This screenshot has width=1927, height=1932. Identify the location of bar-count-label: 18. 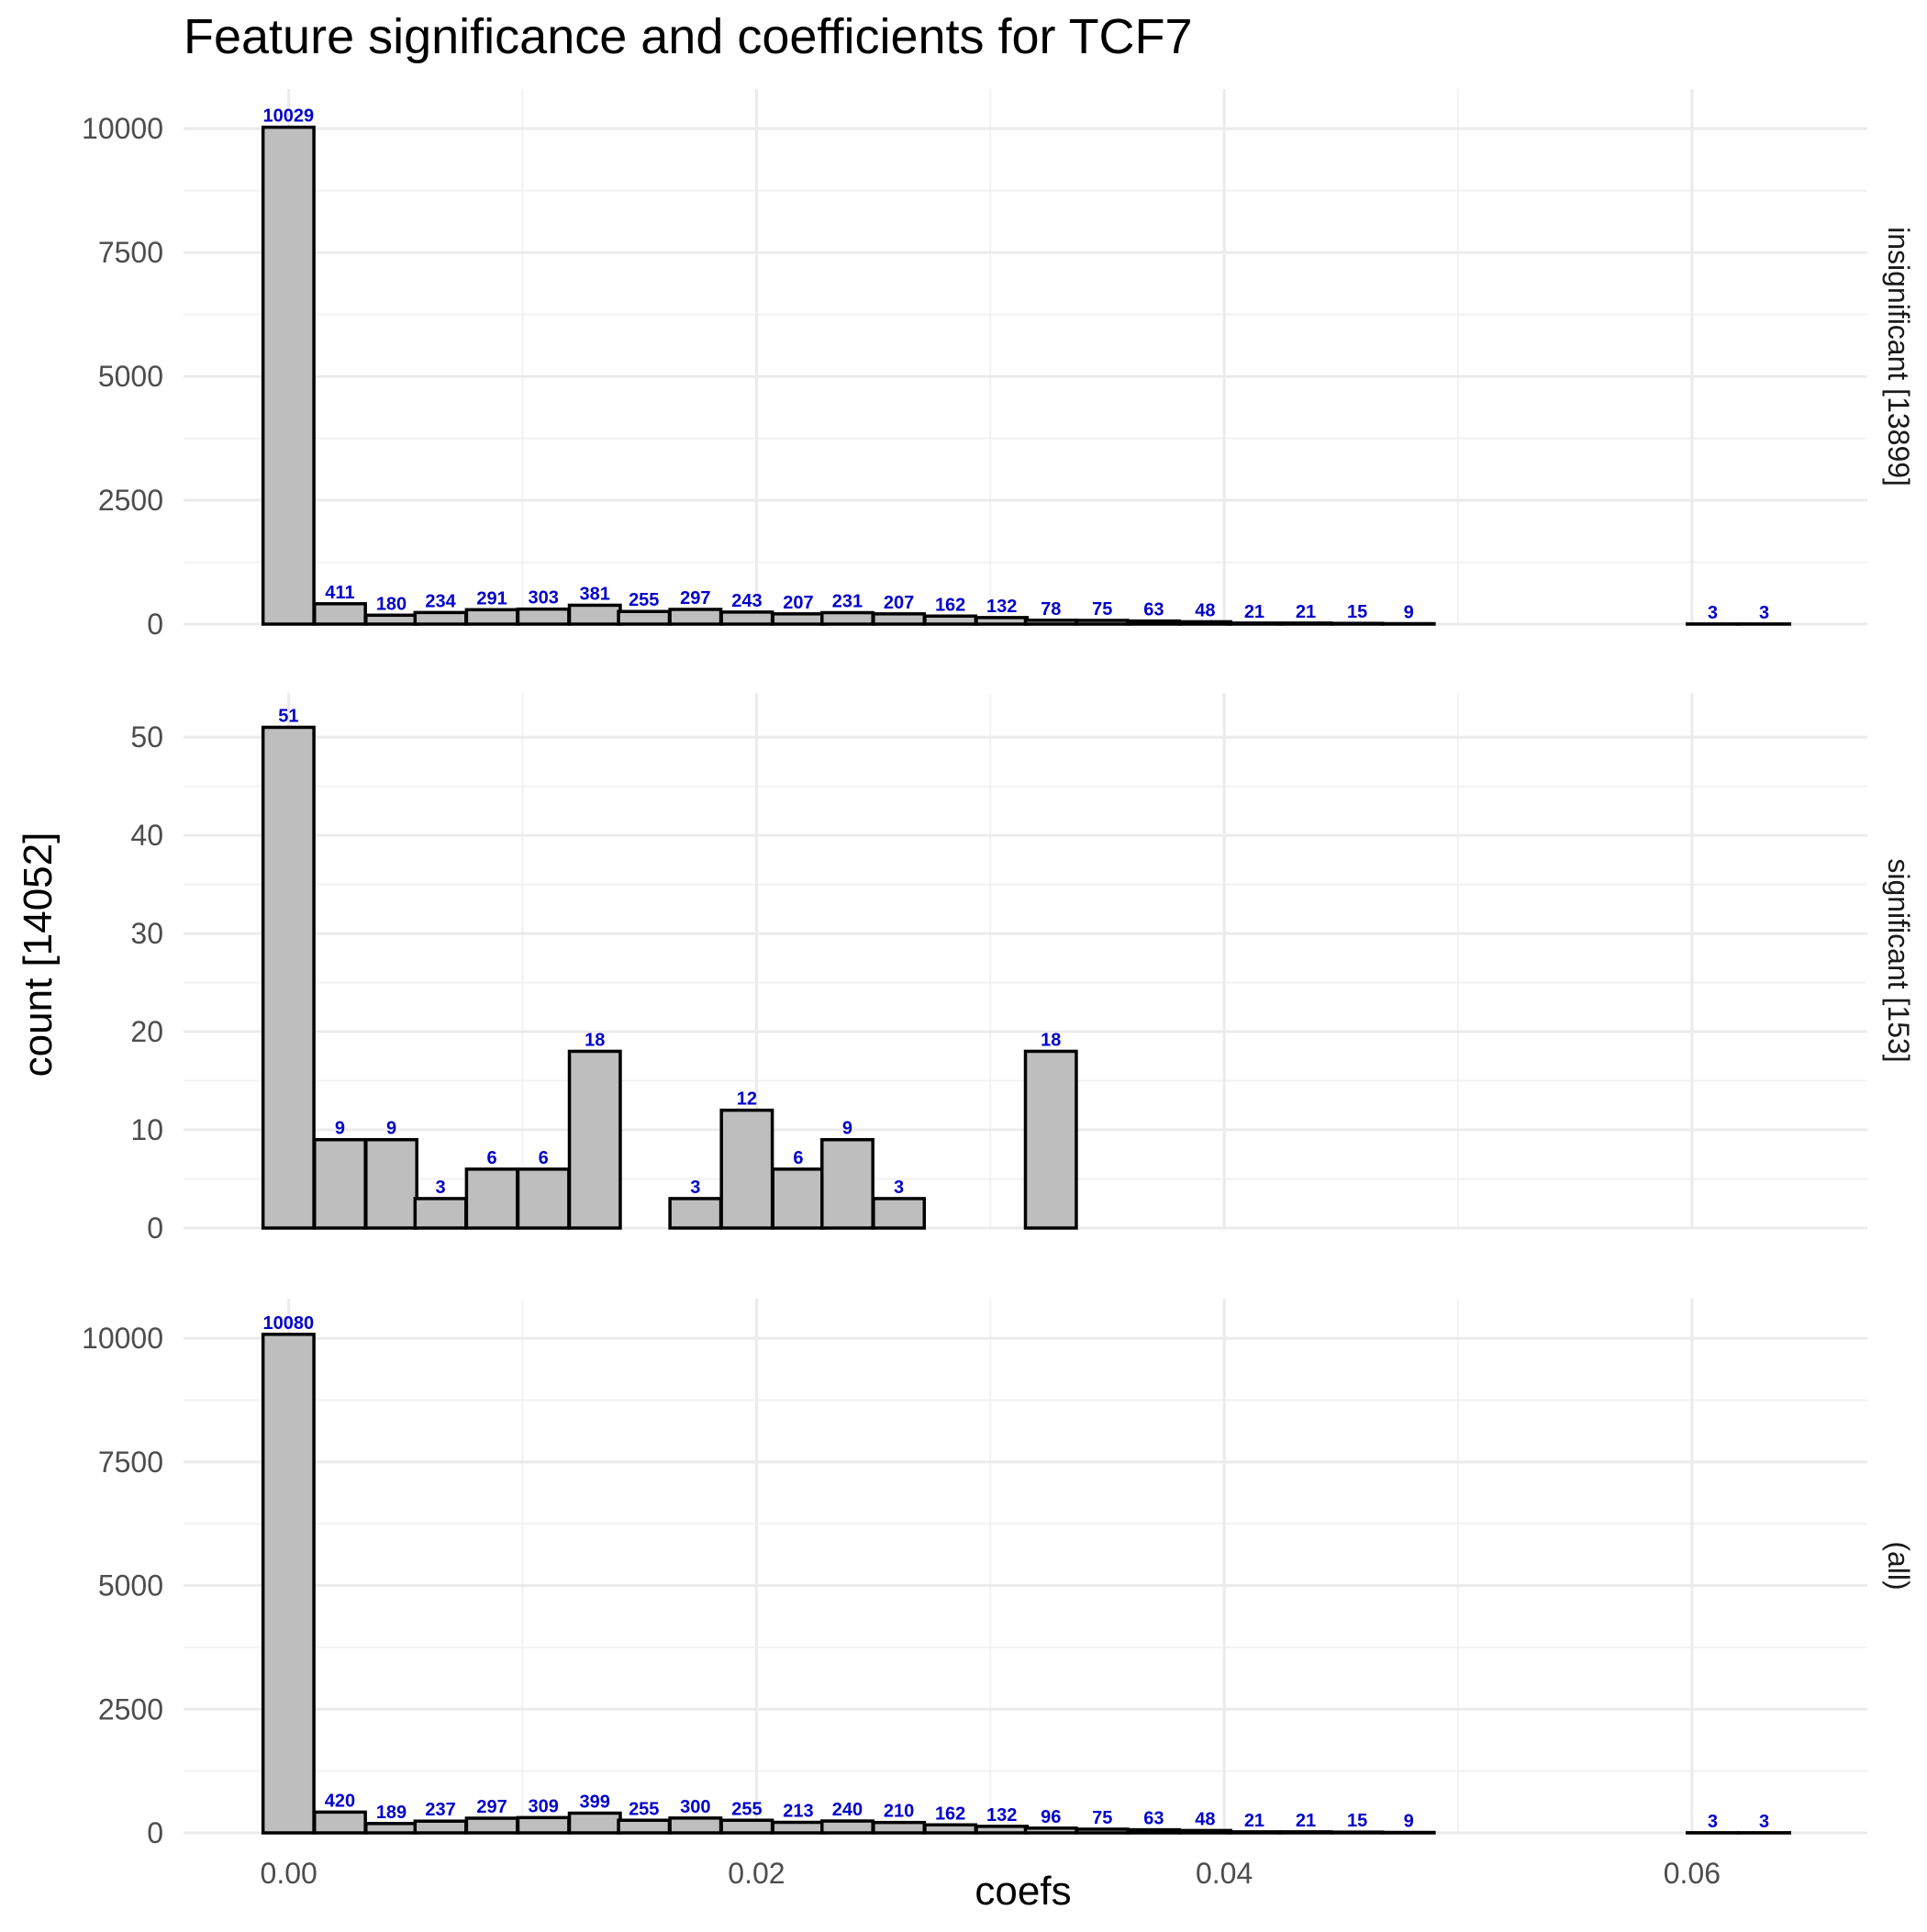
(1051, 1040).